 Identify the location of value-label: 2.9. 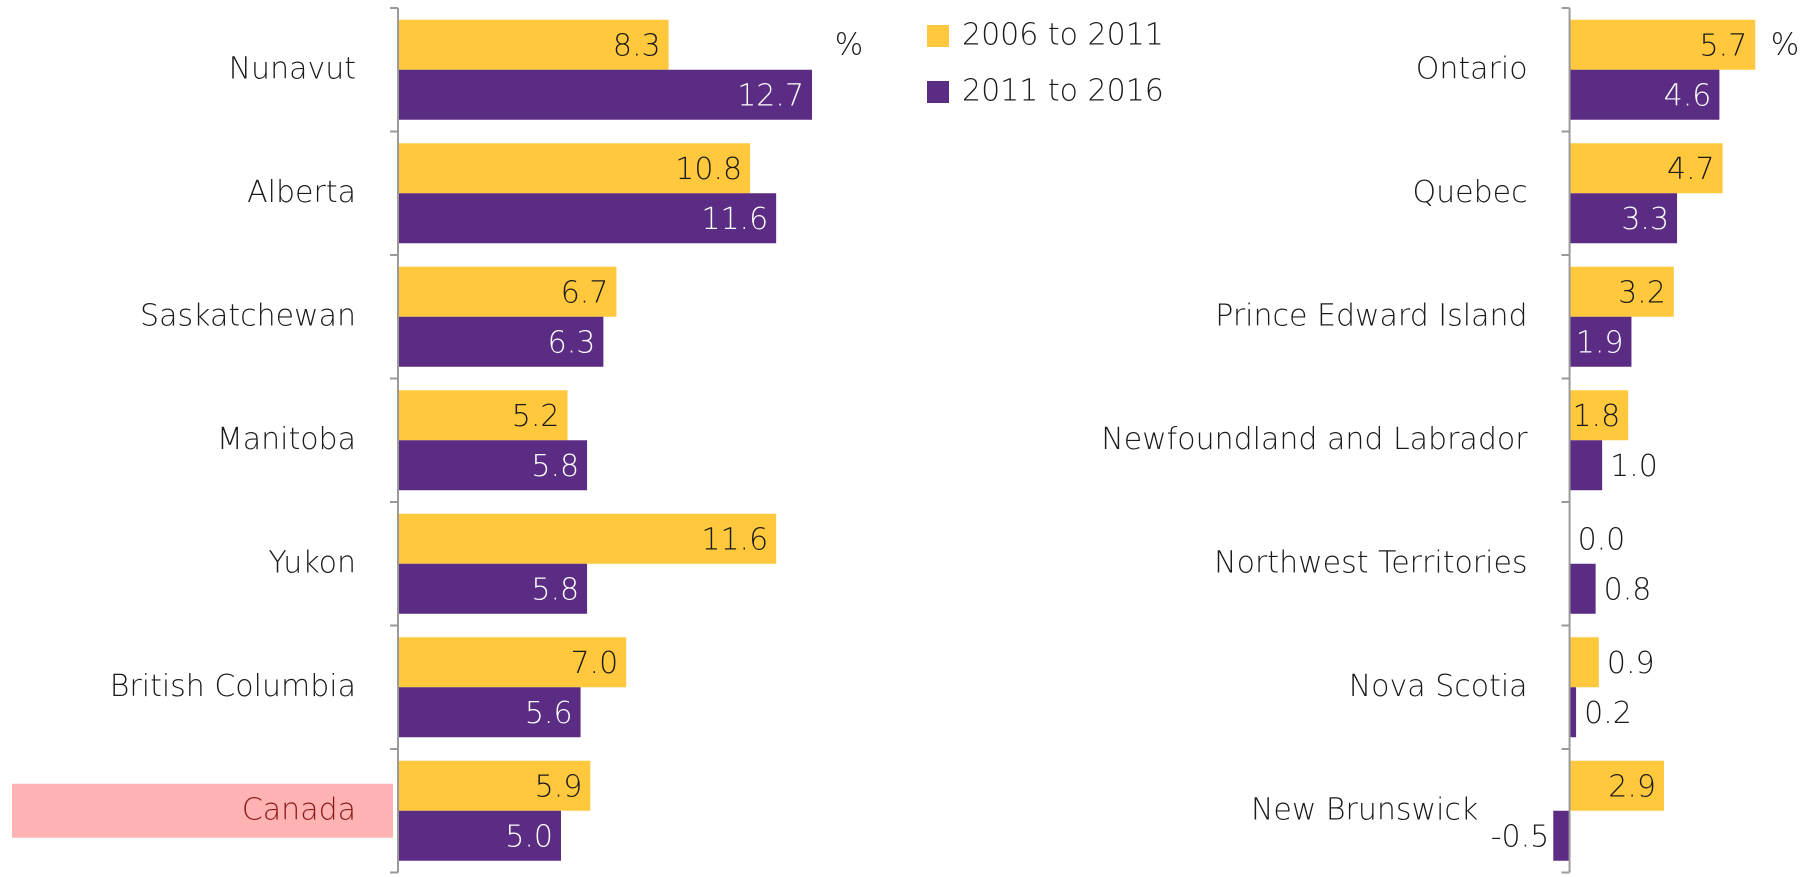
(1632, 786).